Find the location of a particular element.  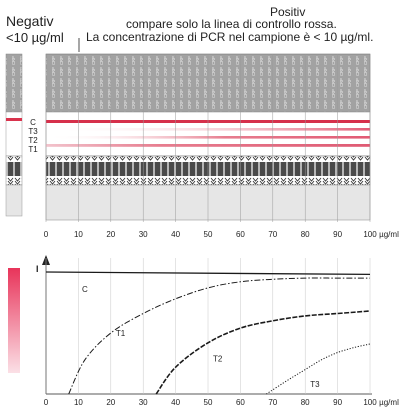

top-axis-ticks: 0 10 20 30 40 50 60 70 80 90 100 µg/ml is located at coordinates (221, 234).